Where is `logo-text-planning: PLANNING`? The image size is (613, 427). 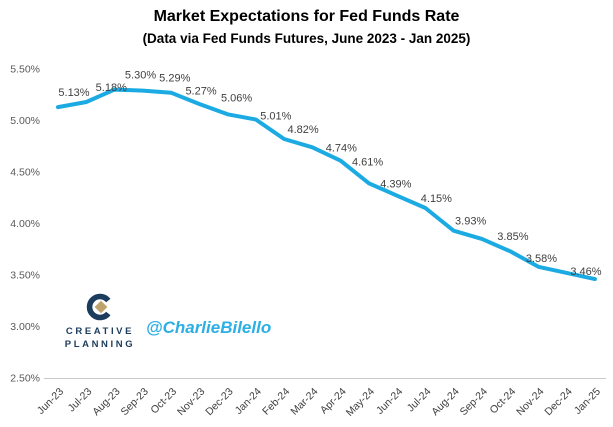
logo-text-planning: PLANNING is located at coordinates (100, 344).